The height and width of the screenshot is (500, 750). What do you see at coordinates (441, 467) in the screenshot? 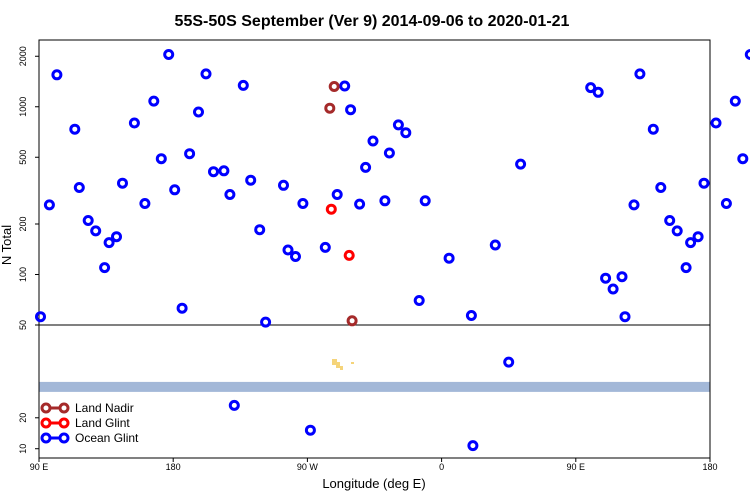
I see `x-tick-label: 0` at bounding box center [441, 467].